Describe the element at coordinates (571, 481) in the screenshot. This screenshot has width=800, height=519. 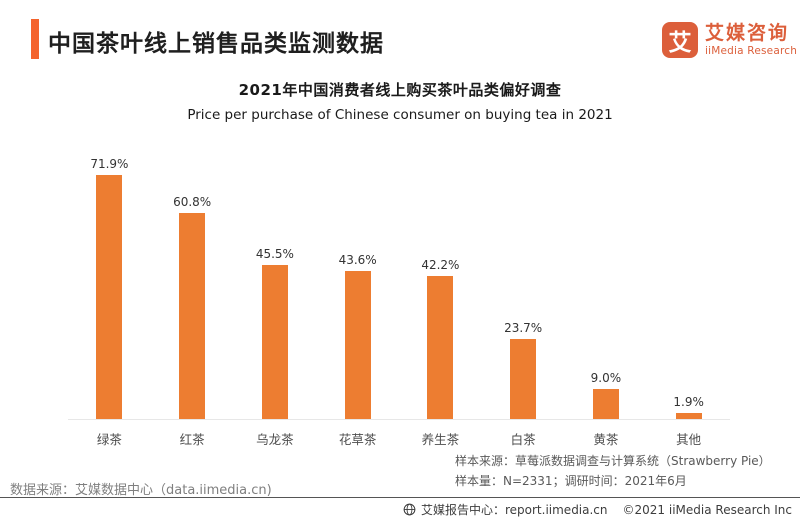
I see `sample-info-note: 样本量：N=2331；调研时间：2021年6月` at that location.